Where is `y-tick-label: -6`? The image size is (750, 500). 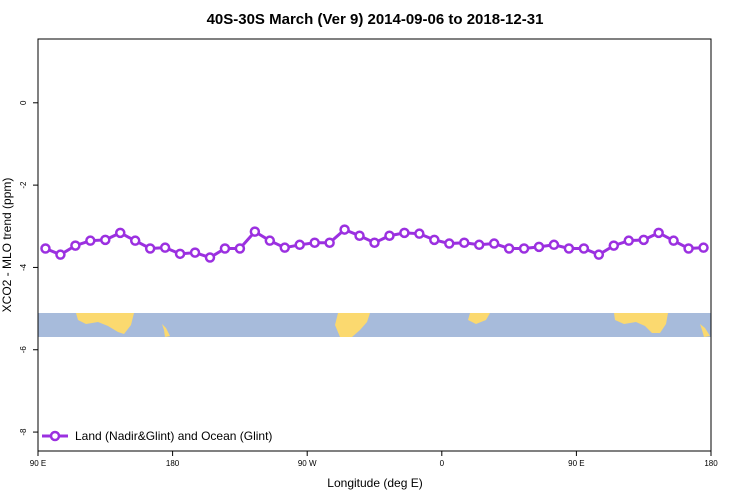
y-tick-label: -6 is located at coordinates (23, 350).